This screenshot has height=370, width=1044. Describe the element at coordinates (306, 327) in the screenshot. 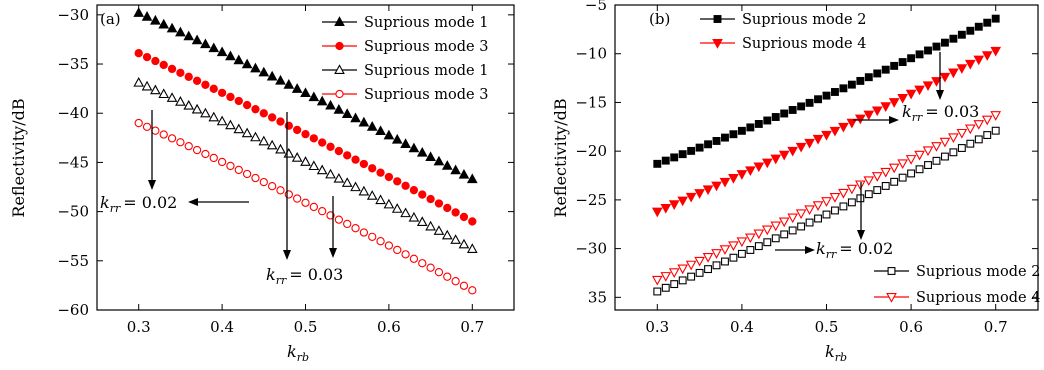

I see `x-tick-label: 0.5` at that location.